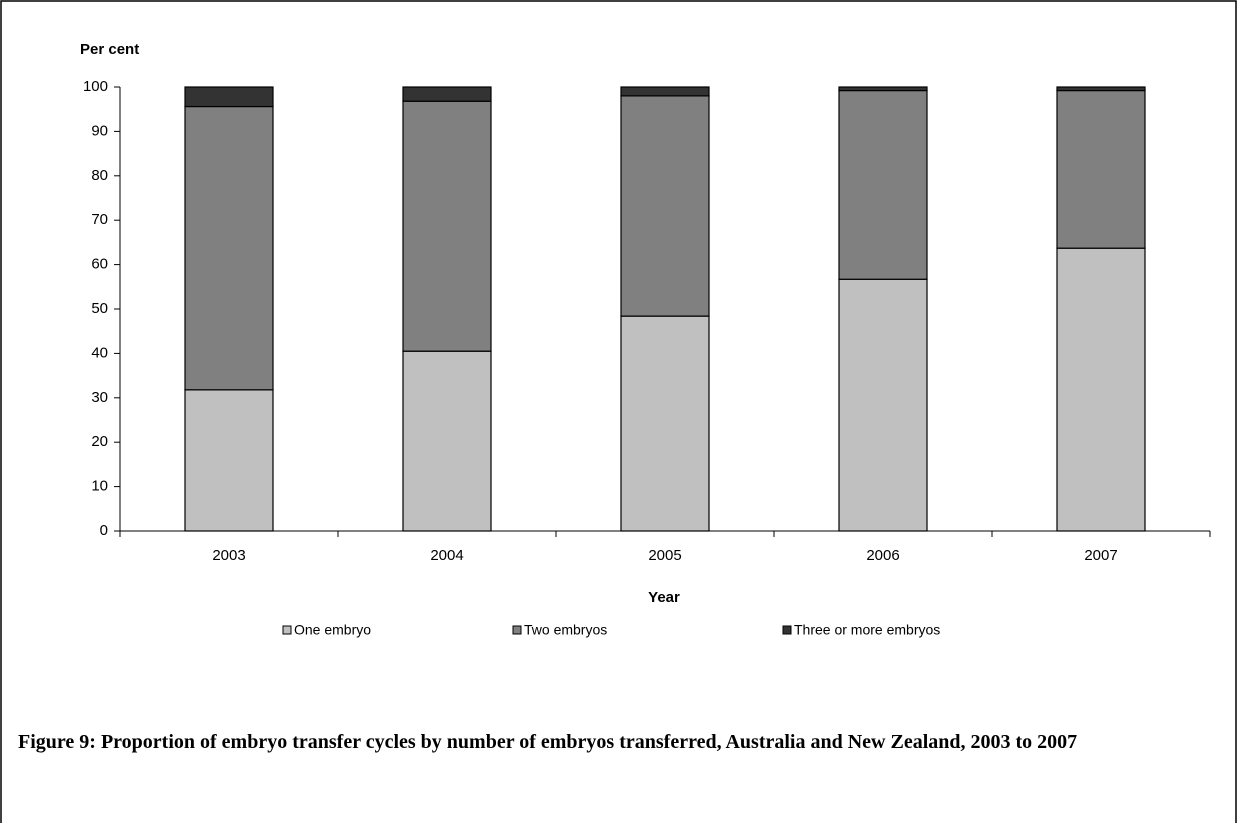 The height and width of the screenshot is (823, 1237). I want to click on x-axis-title: Year, so click(664, 597).